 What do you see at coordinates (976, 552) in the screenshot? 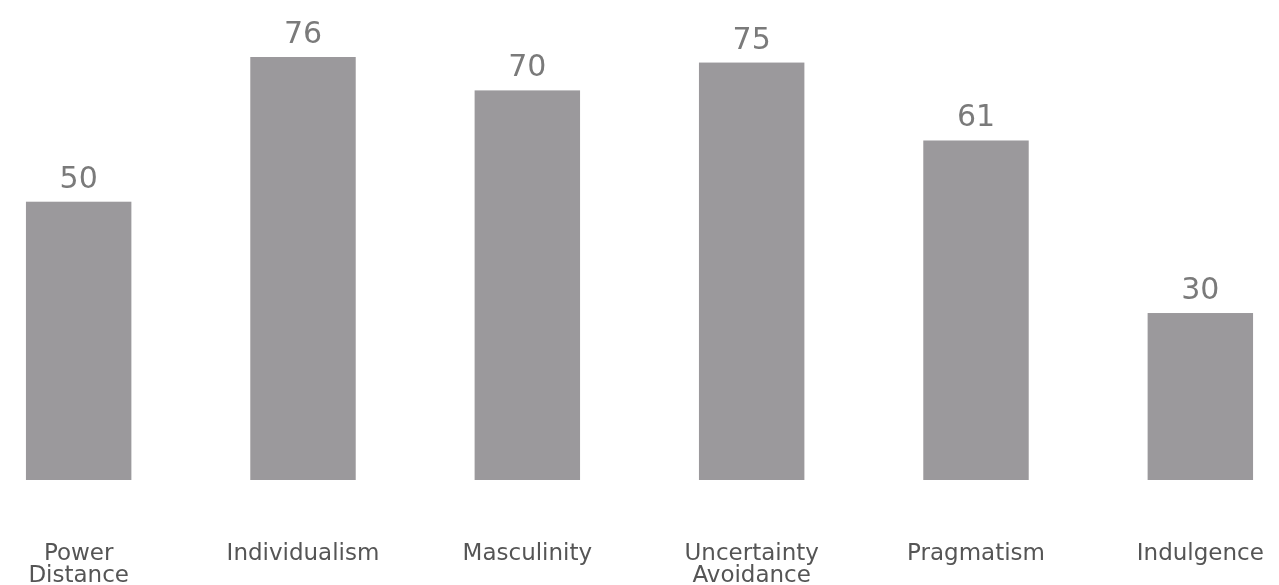
I see `x-tick-label: Pragmatism` at bounding box center [976, 552].